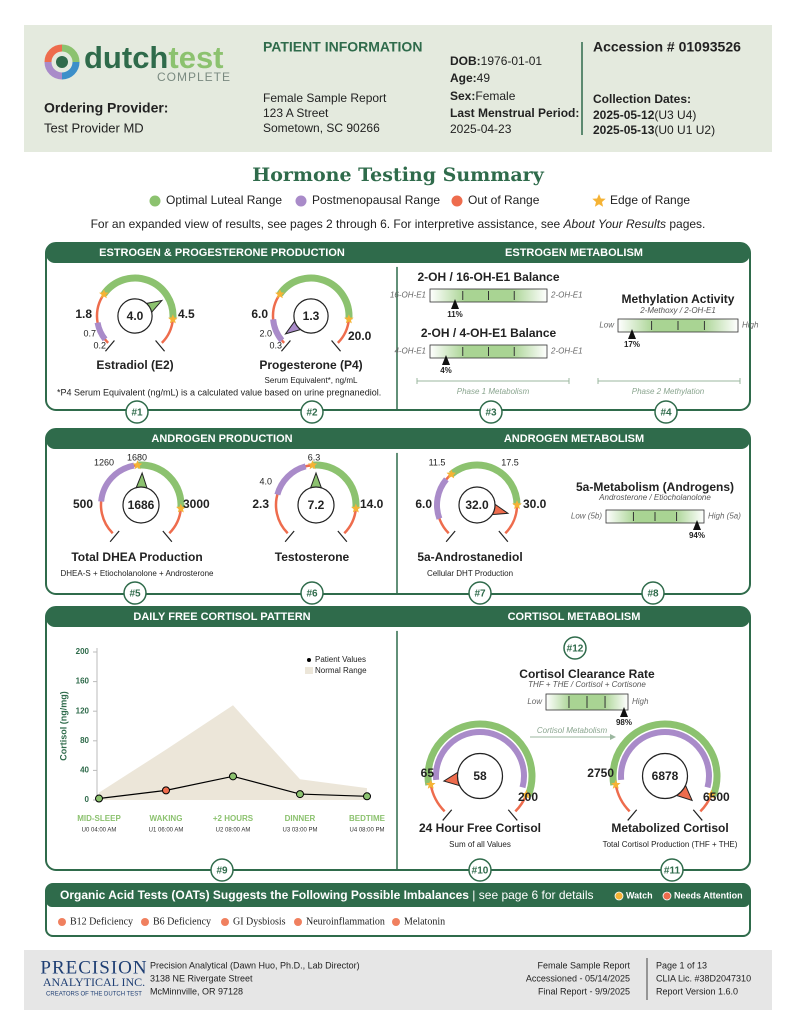  Describe the element at coordinates (372, 504) in the screenshot. I see `range-high: 14.0` at that location.